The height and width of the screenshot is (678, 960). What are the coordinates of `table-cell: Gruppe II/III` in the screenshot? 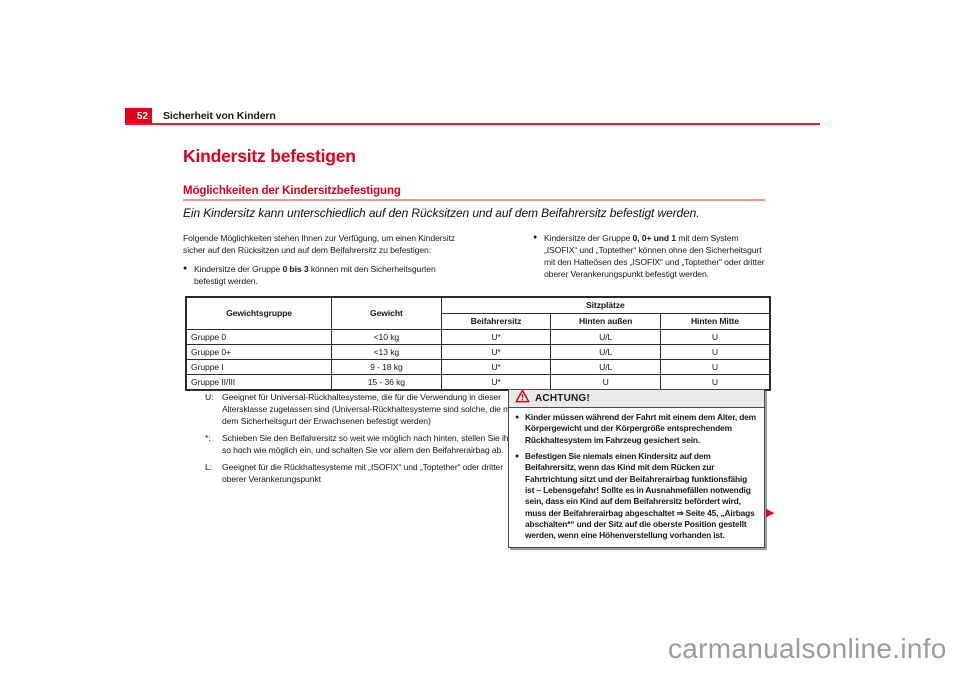 It's located at (259, 381).